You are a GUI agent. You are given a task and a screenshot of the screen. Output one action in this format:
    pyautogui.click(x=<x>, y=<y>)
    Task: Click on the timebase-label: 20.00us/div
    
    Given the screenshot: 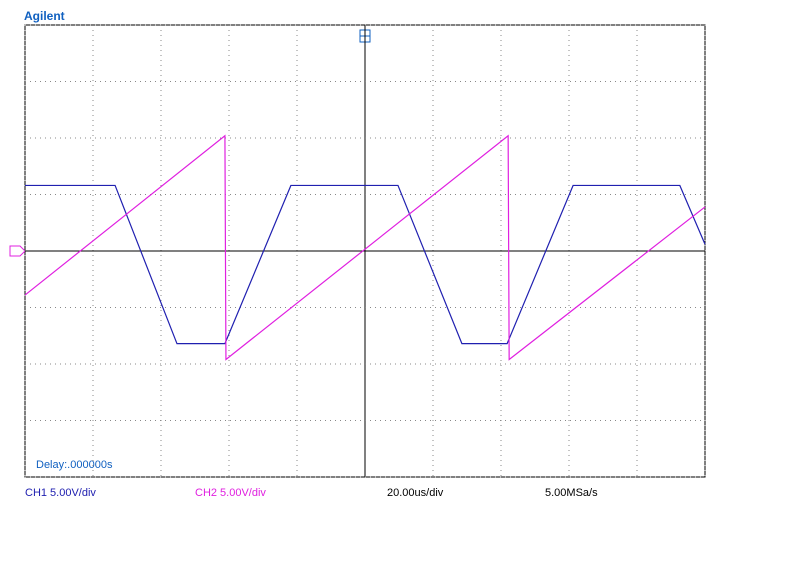 What is the action you would take?
    pyautogui.click(x=415, y=493)
    